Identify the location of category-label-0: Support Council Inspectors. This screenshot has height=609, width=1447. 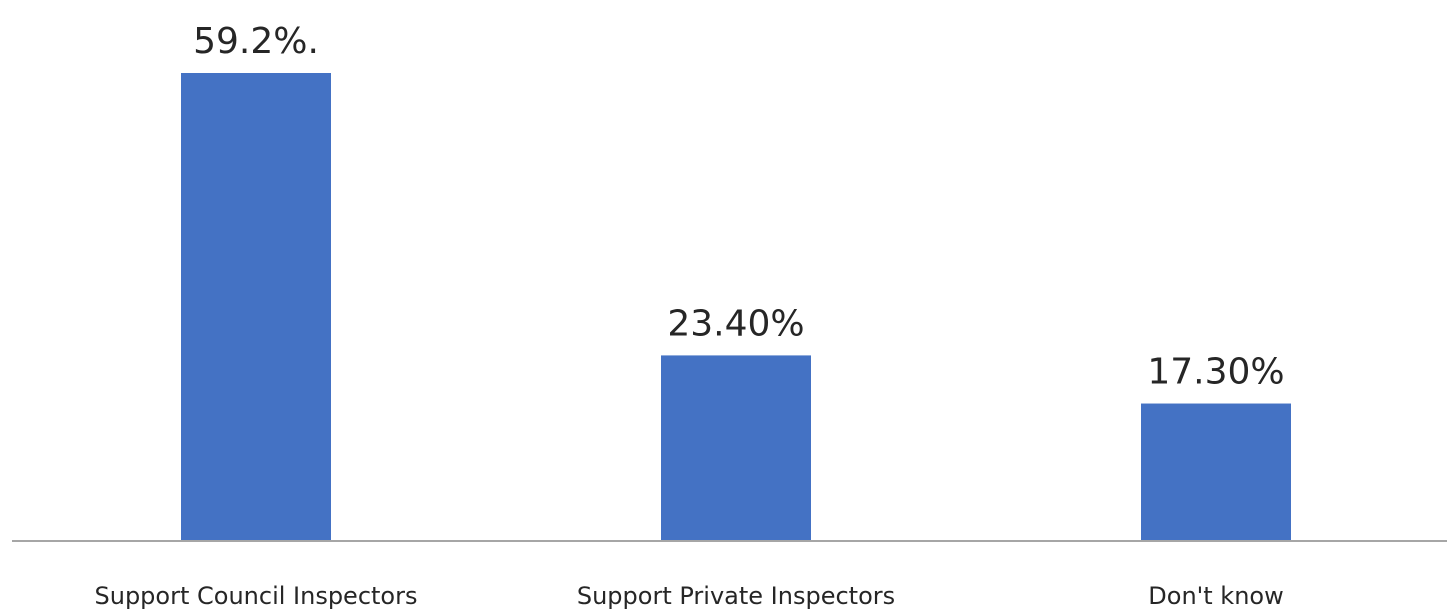
(256, 595).